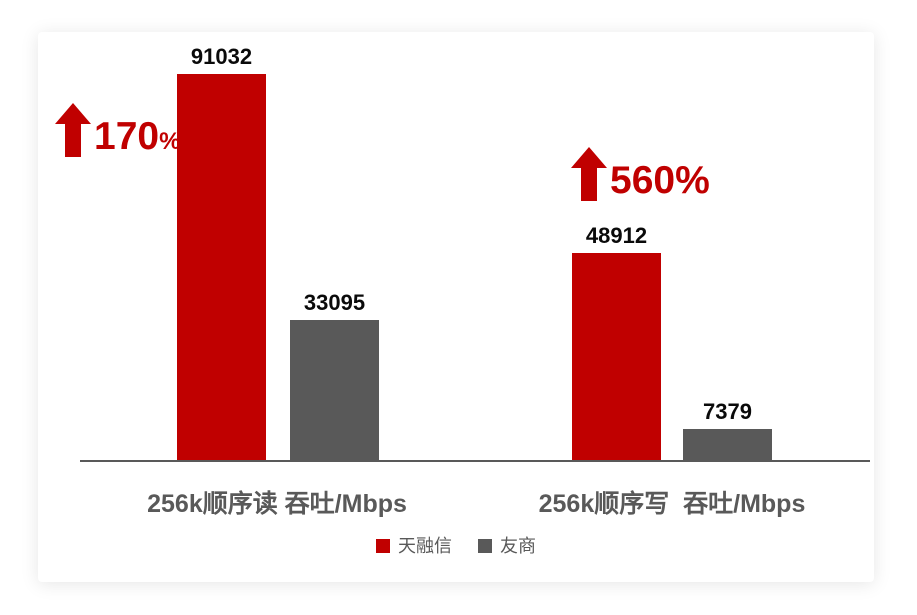 The image size is (917, 615). What do you see at coordinates (221, 56) in the screenshot?
I see `bar-value-label: 91032` at bounding box center [221, 56].